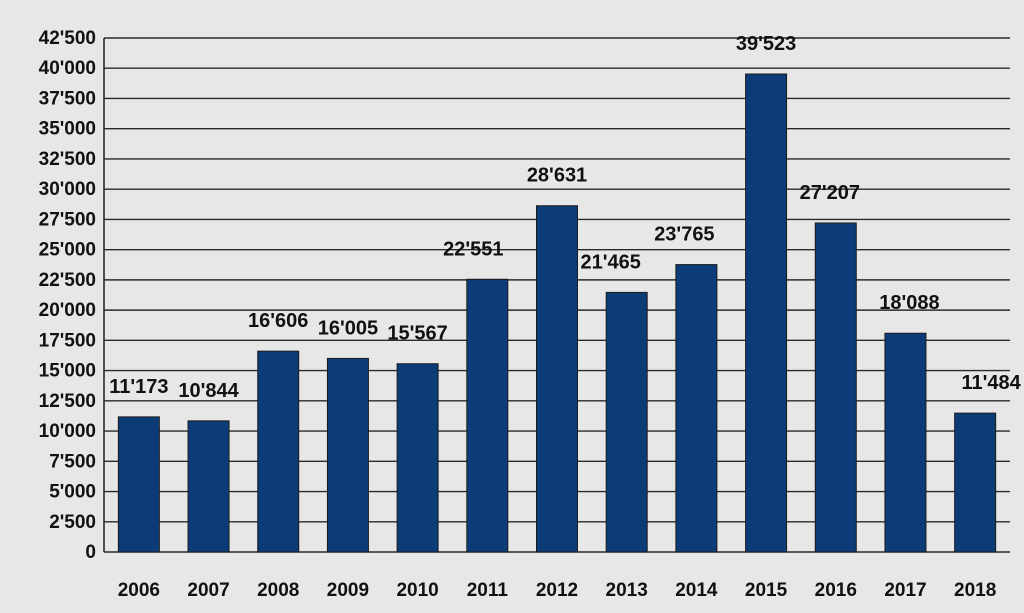 Image resolution: width=1024 pixels, height=613 pixels. I want to click on y-tick-label: 10'000, so click(67, 431).